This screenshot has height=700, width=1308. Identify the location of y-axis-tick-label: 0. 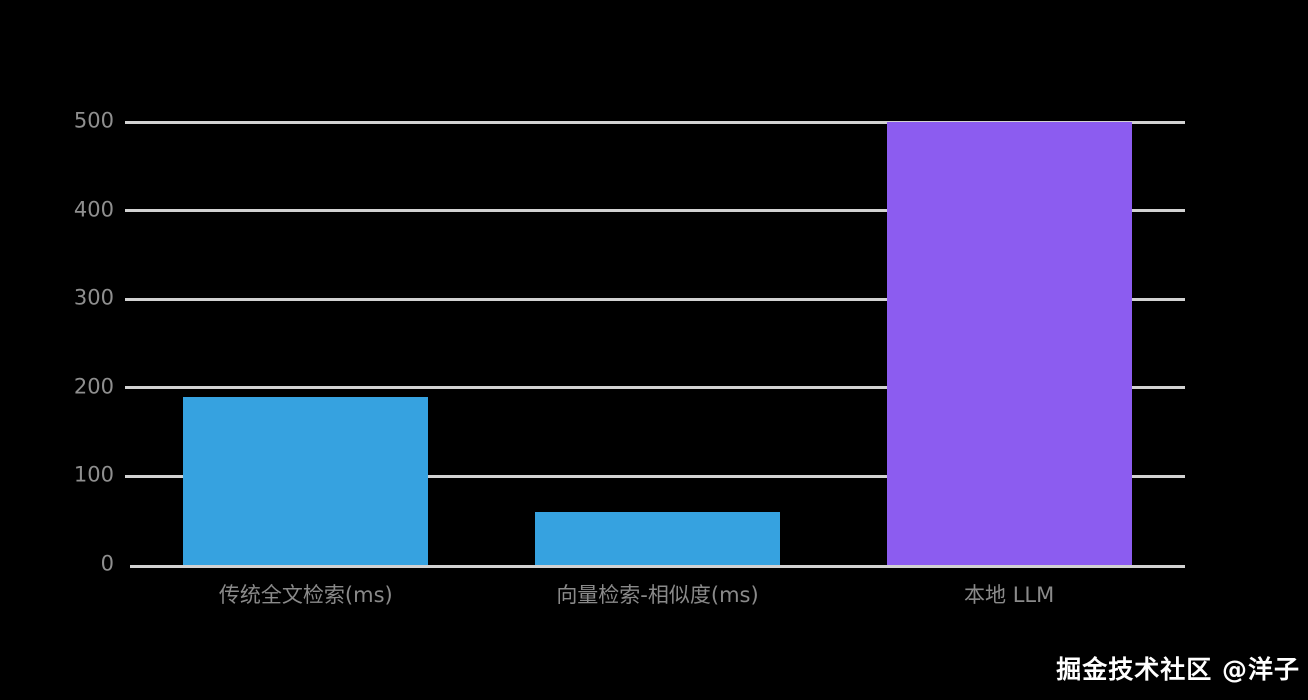
(107, 563).